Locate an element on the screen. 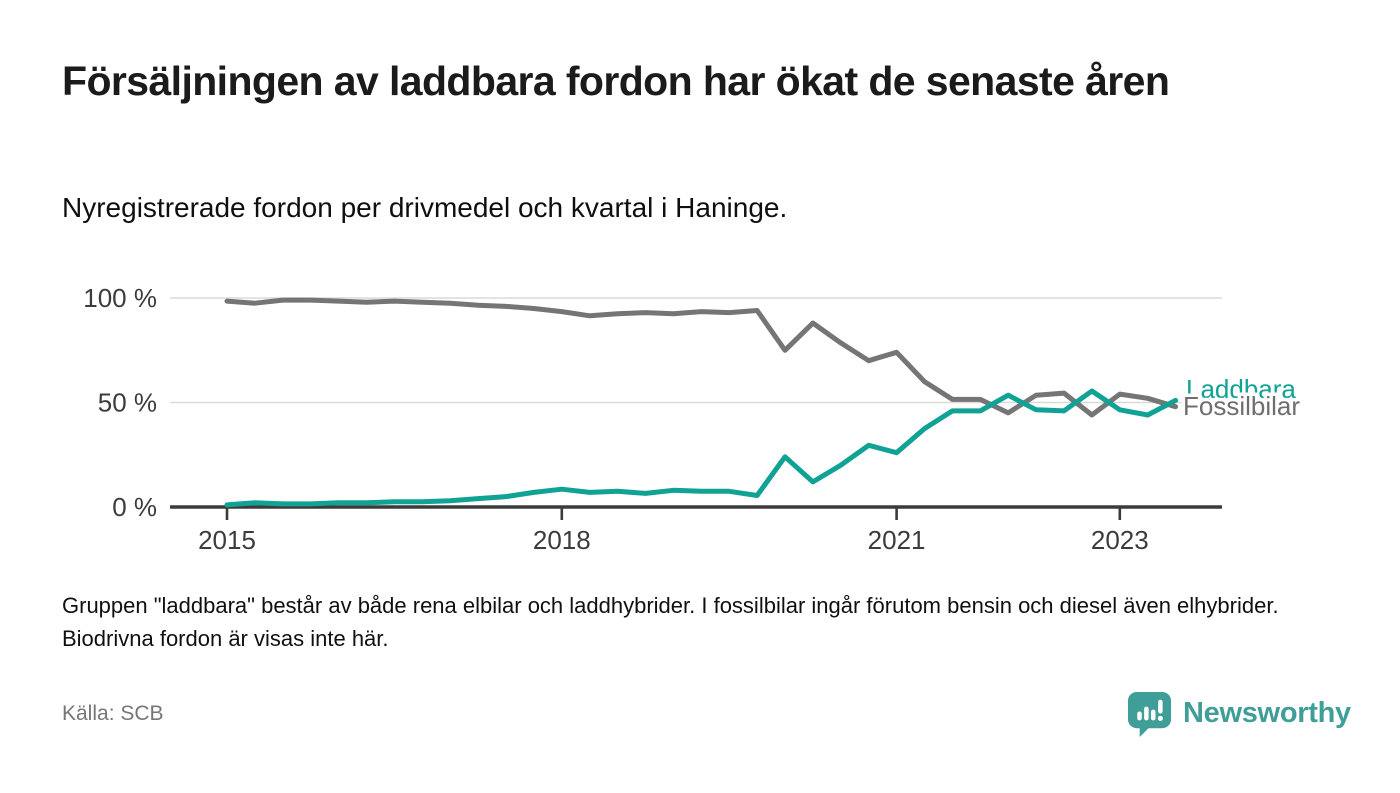 The image size is (1400, 793). laddbara-label: Laddbara is located at coordinates (1241, 389).